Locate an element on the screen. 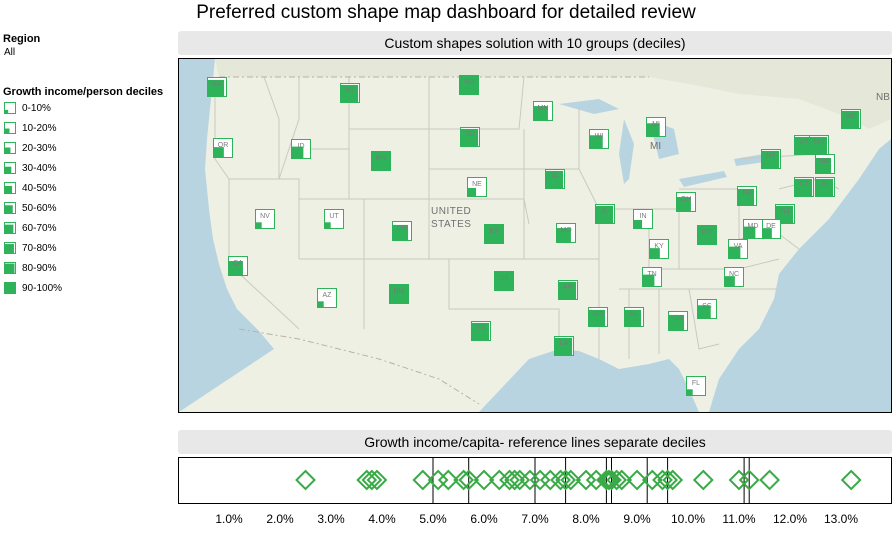 The image size is (892, 534). legend-item: 50-60% is located at coordinates (30, 208).